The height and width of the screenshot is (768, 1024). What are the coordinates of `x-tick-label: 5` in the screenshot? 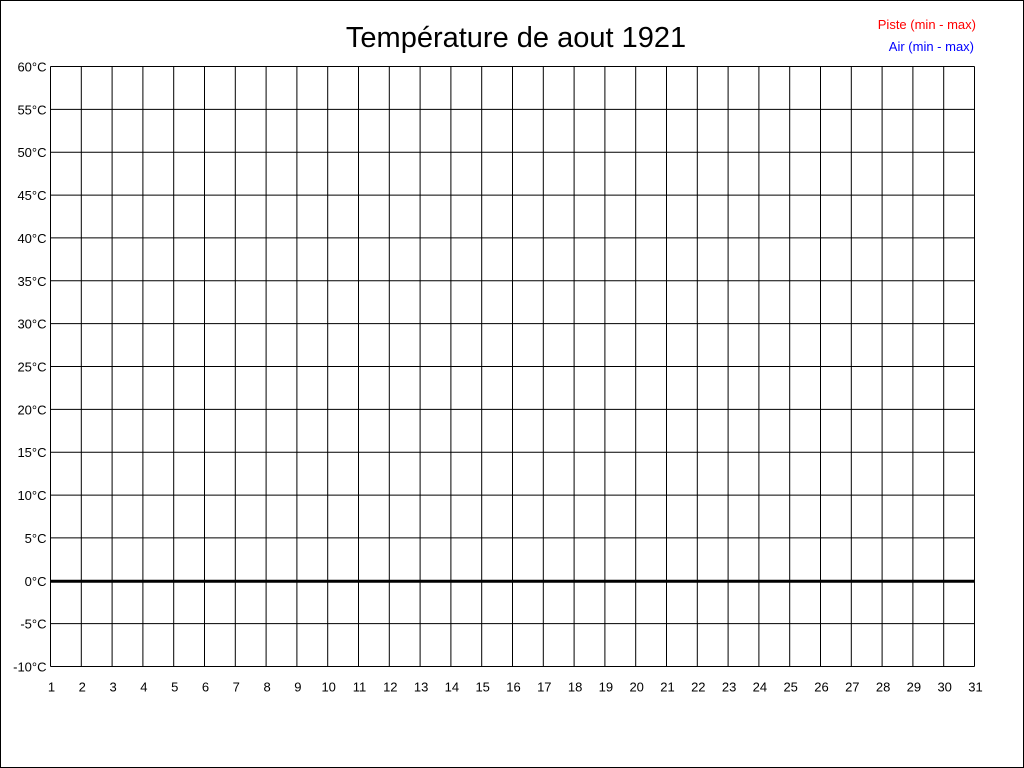 It's located at (174, 687).